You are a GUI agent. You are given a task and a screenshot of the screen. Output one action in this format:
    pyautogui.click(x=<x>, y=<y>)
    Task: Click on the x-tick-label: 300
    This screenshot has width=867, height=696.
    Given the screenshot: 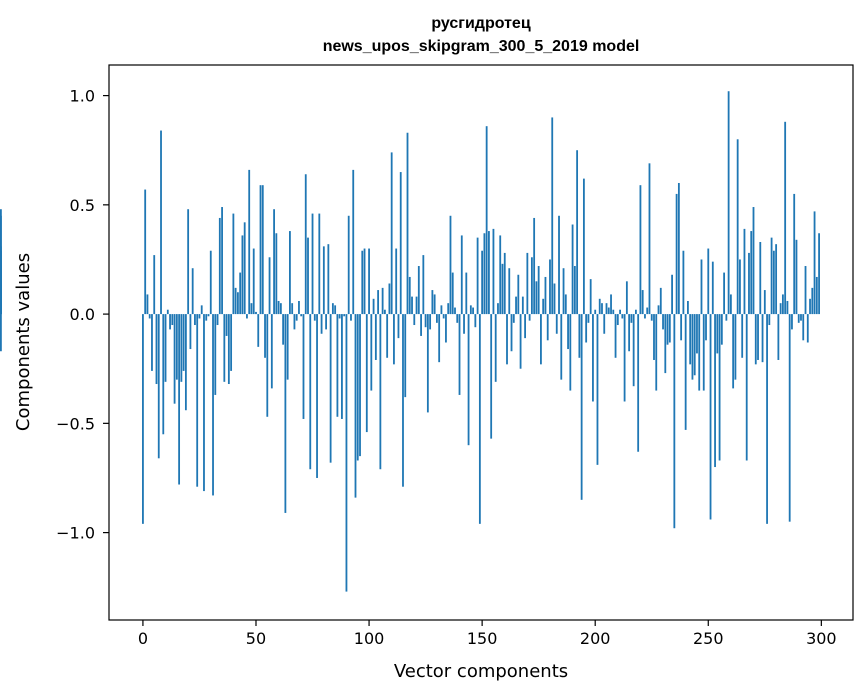 What is the action you would take?
    pyautogui.click(x=821, y=638)
    